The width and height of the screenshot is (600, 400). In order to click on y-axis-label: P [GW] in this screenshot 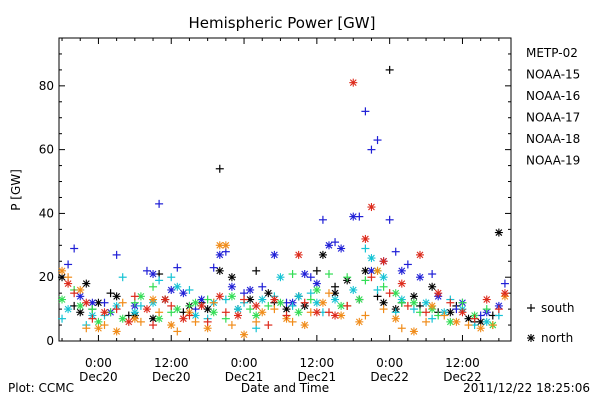, I will do `click(16, 190)`.